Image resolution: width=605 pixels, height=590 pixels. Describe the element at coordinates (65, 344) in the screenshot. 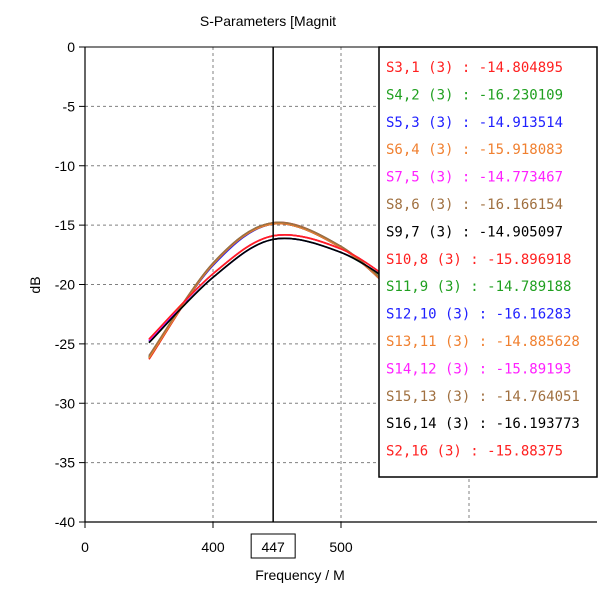

I see `y-tick-label: -25` at that location.